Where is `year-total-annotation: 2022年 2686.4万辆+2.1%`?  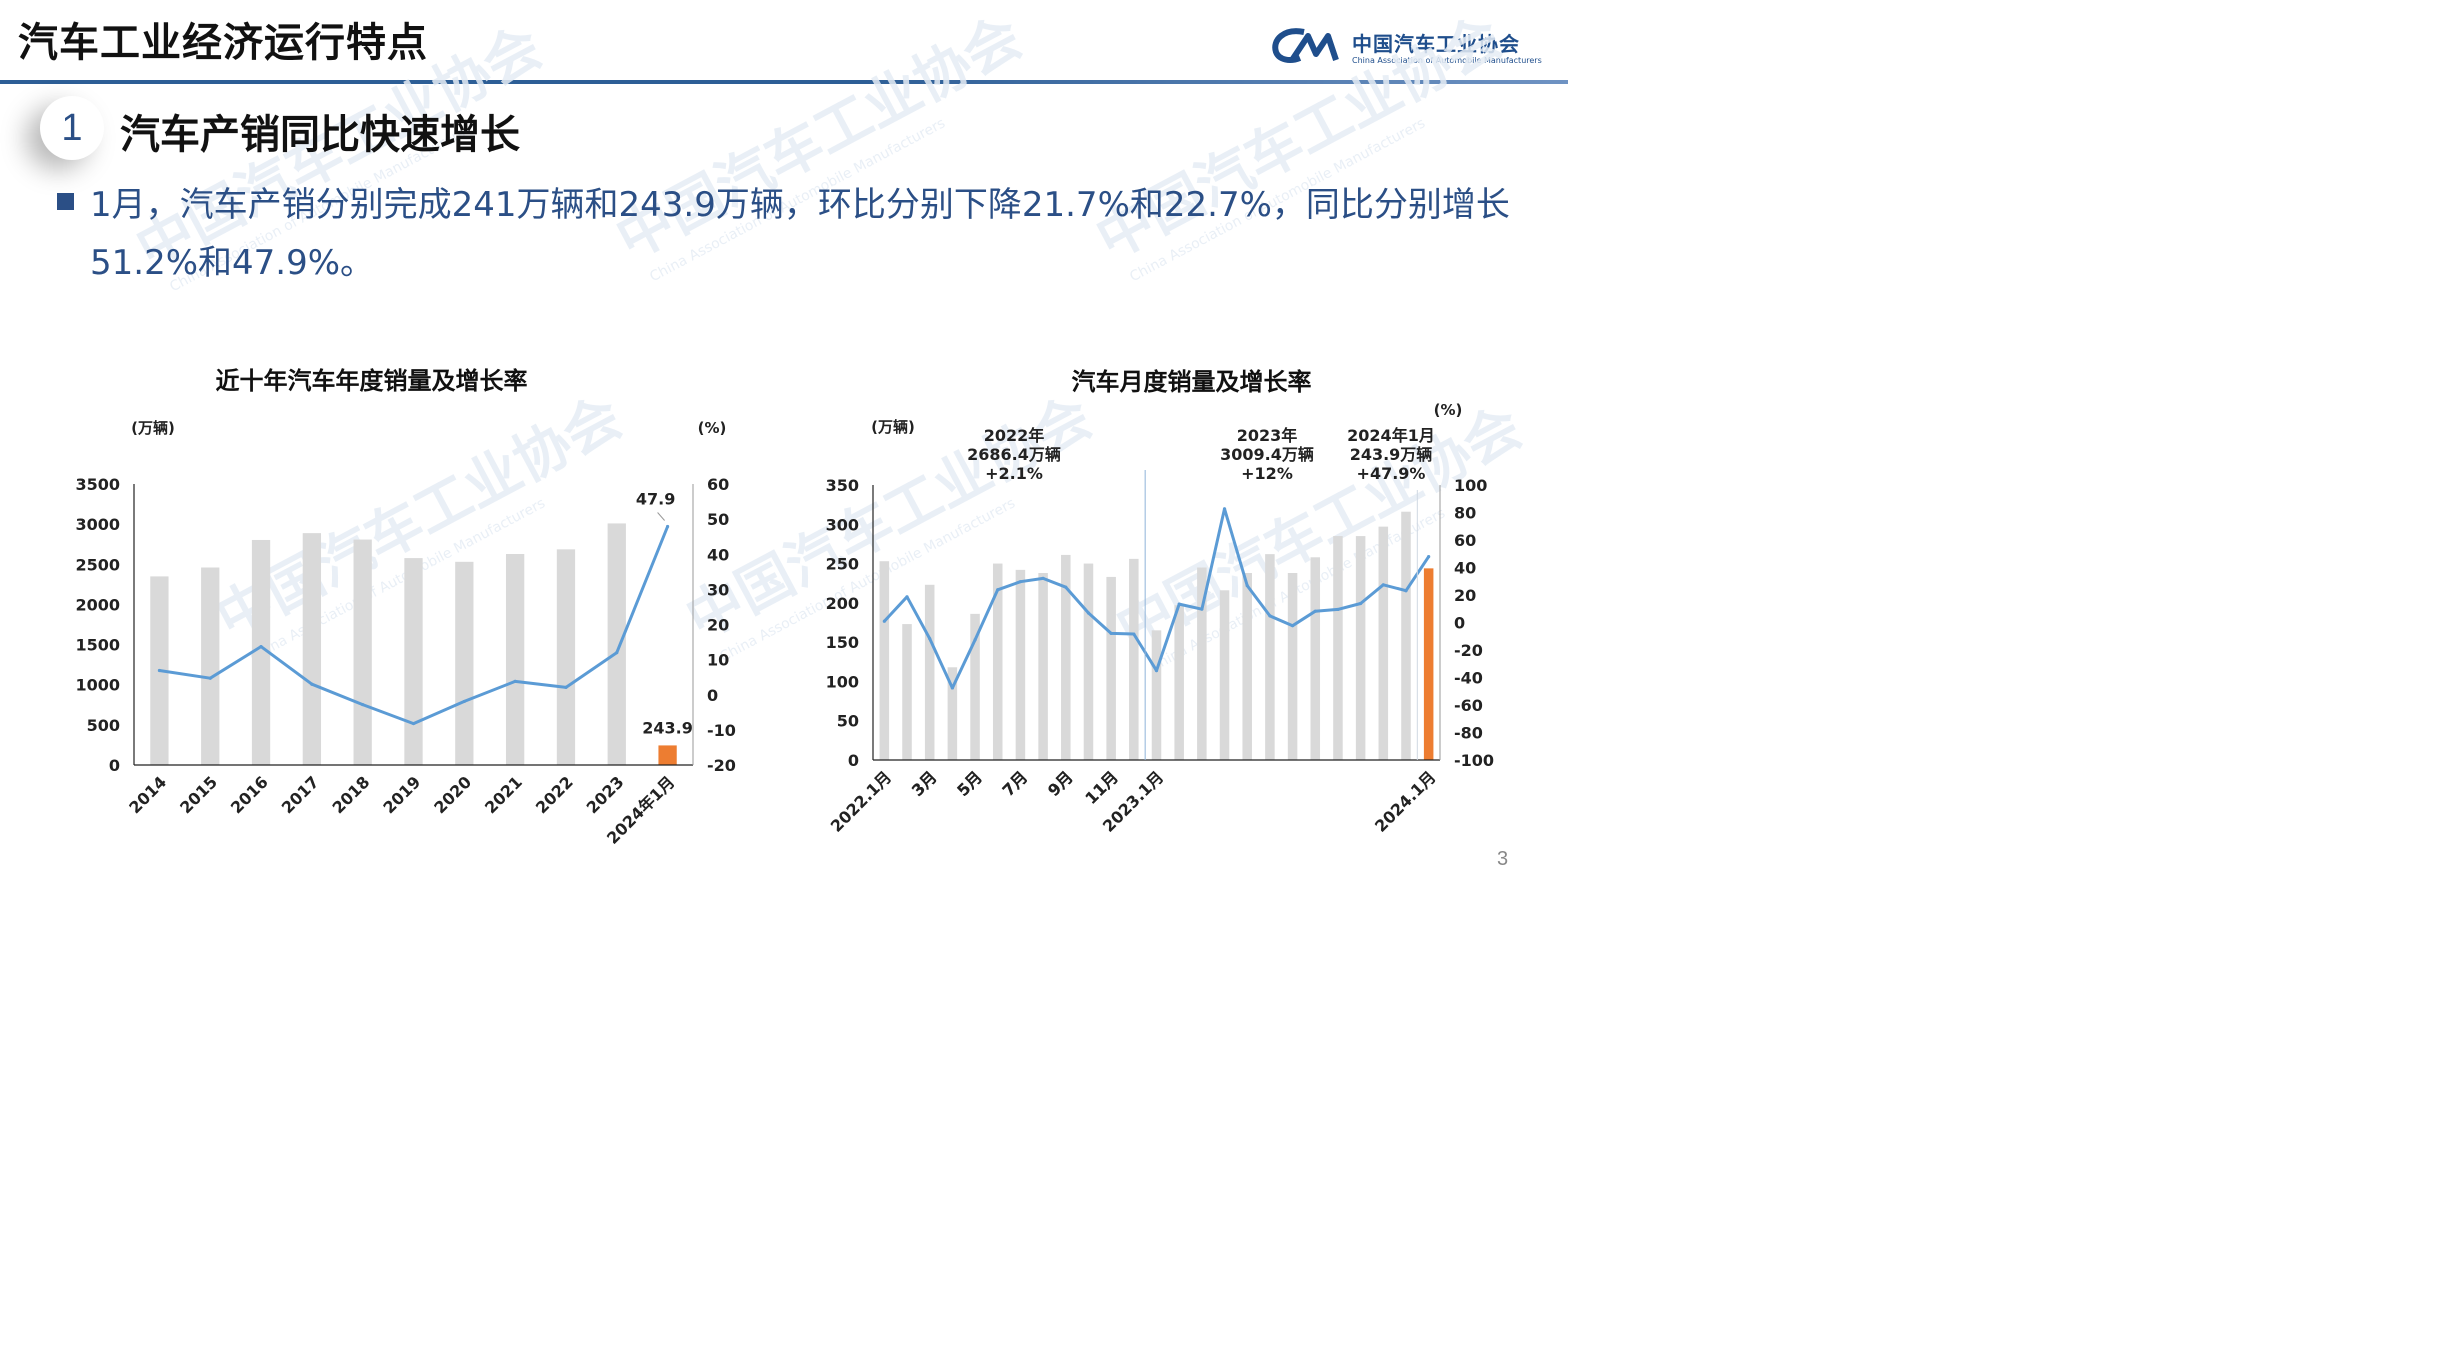 year-total-annotation: 2022年 2686.4万辆+2.1% is located at coordinates (1014, 454).